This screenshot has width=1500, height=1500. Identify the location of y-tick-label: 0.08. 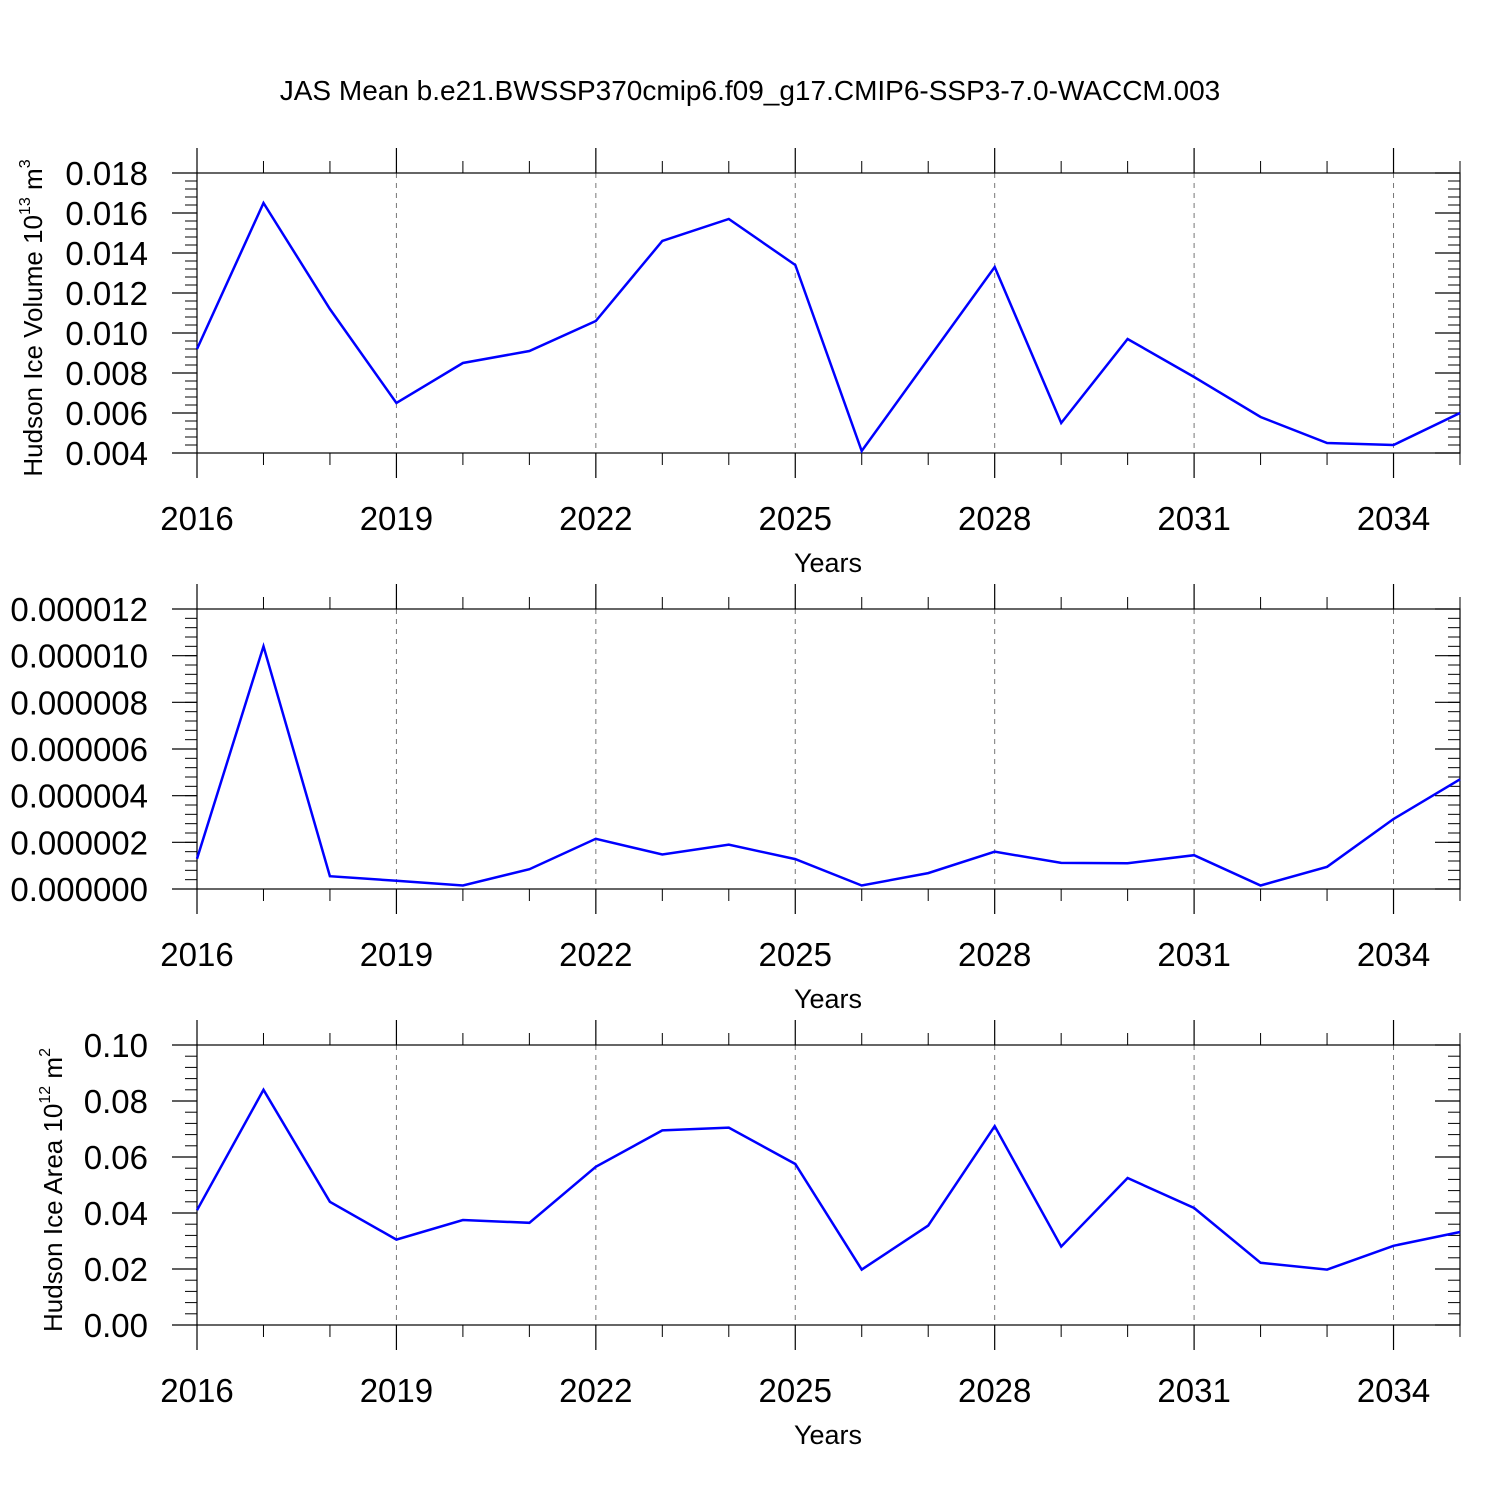
(116, 1101).